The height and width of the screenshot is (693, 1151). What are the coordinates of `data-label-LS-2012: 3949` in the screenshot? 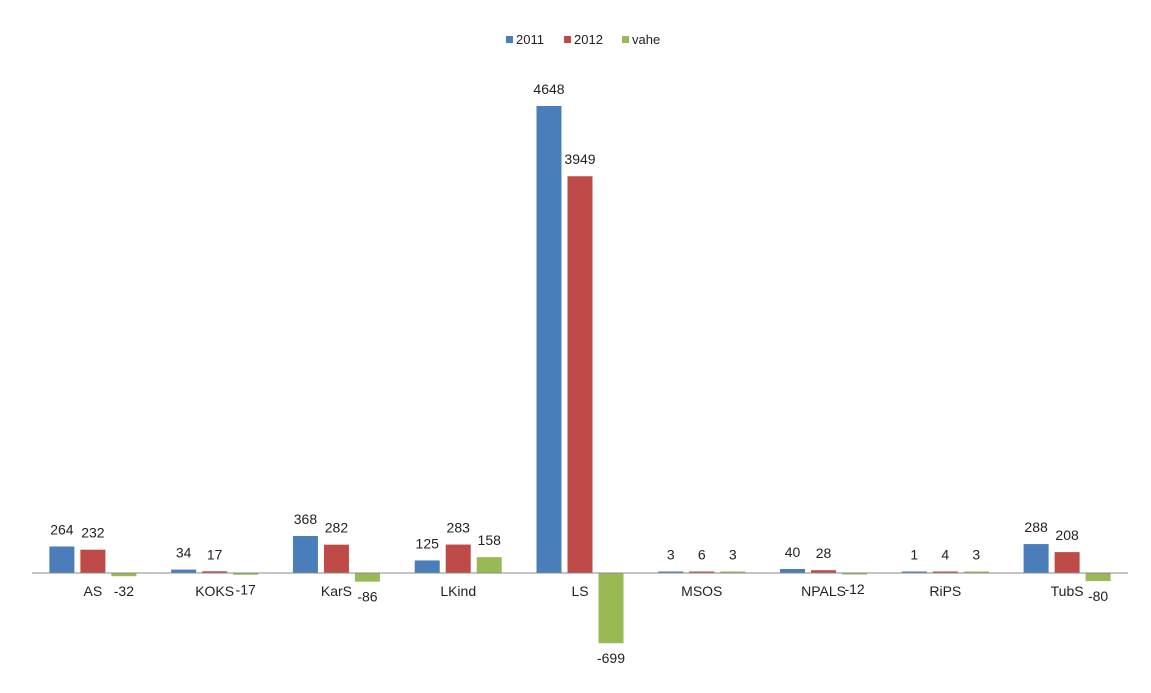 It's located at (579, 159).